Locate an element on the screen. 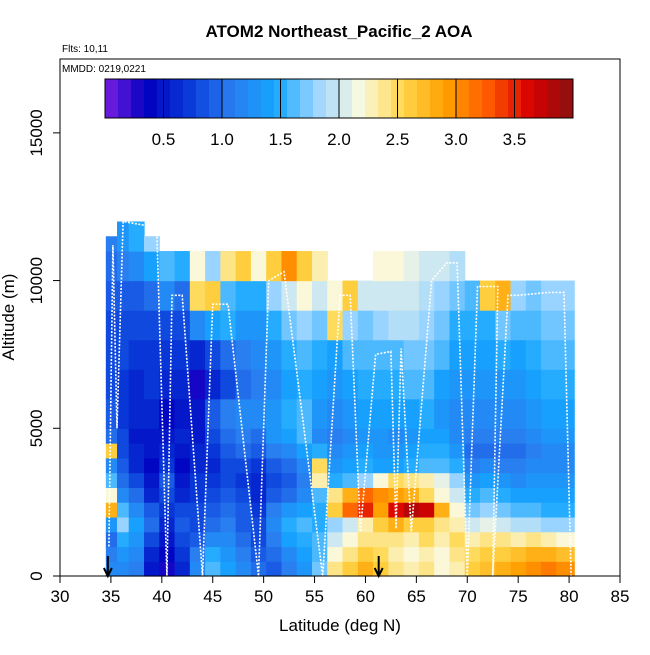 This screenshot has width=650, height=655. x-axis: 30 35 40 45 50 55 60 65 70 75 80 85 is located at coordinates (340, 591).